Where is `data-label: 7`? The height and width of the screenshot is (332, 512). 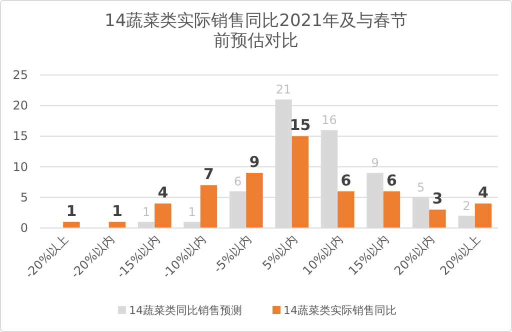
data-label: 7 is located at coordinates (209, 174).